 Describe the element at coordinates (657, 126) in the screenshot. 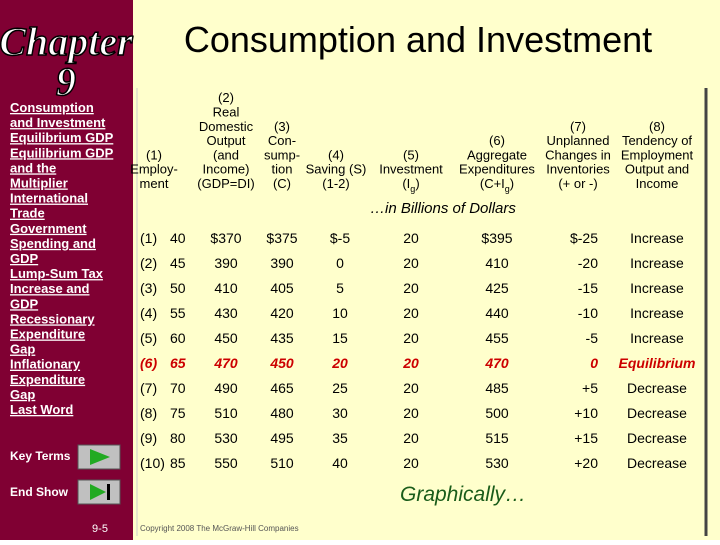

I see `column-header: (8)` at that location.